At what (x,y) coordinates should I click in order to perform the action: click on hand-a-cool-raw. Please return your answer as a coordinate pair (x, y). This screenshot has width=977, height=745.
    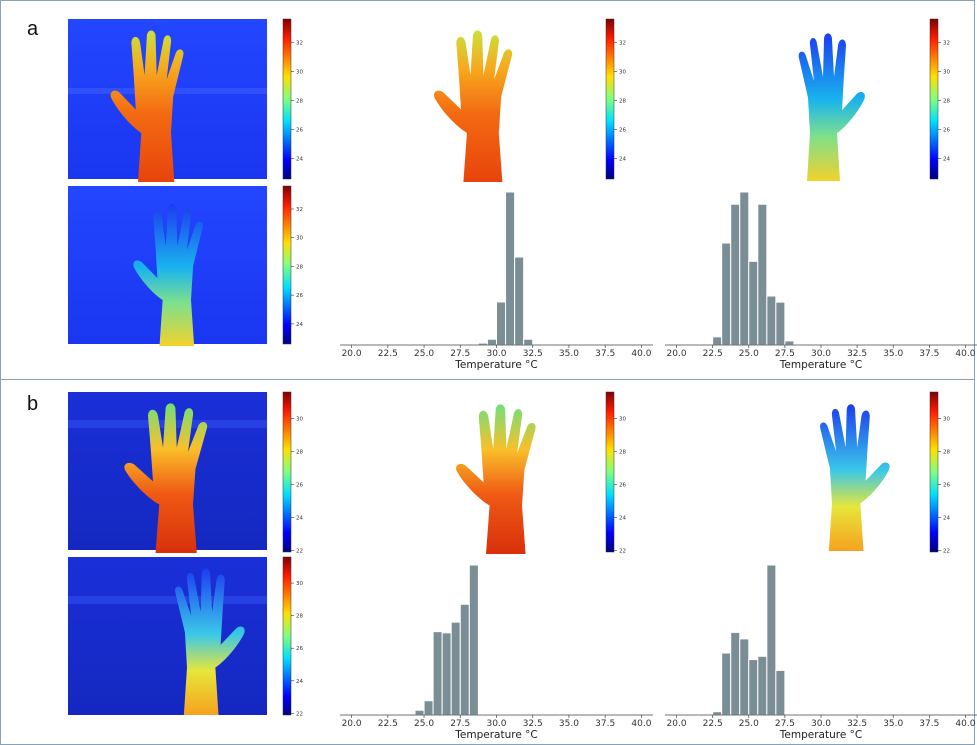
    Looking at the image, I should click on (168, 275).